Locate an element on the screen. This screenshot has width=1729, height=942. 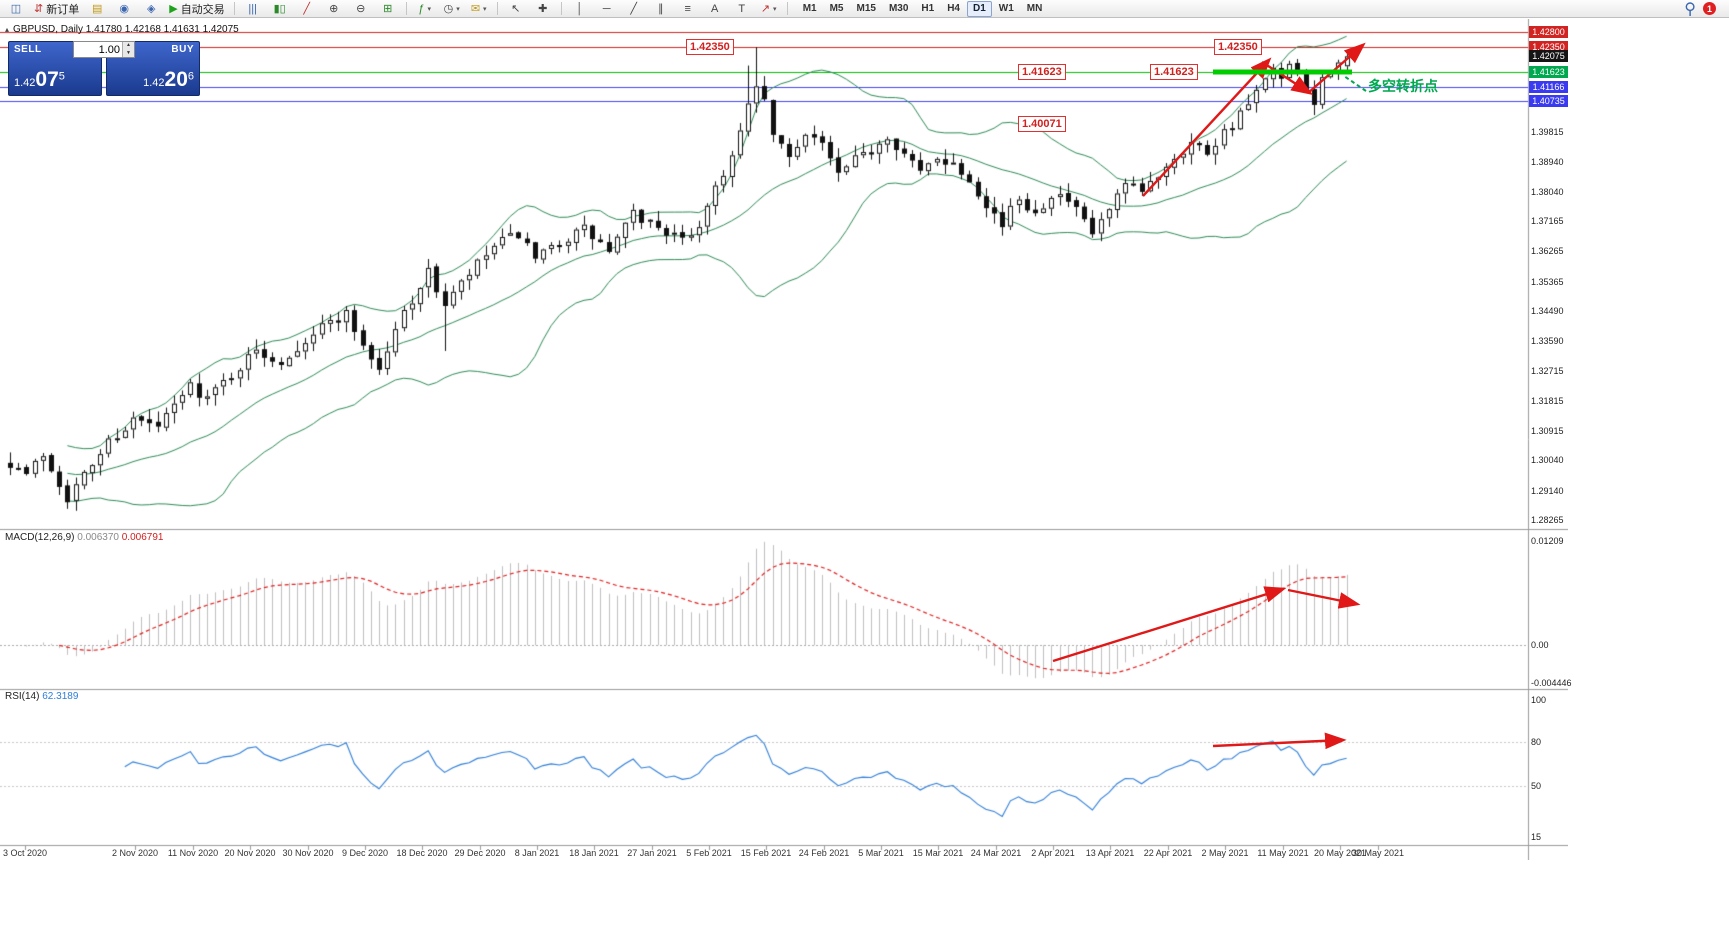
trendline-icon: ╱ is located at coordinates (634, 9).